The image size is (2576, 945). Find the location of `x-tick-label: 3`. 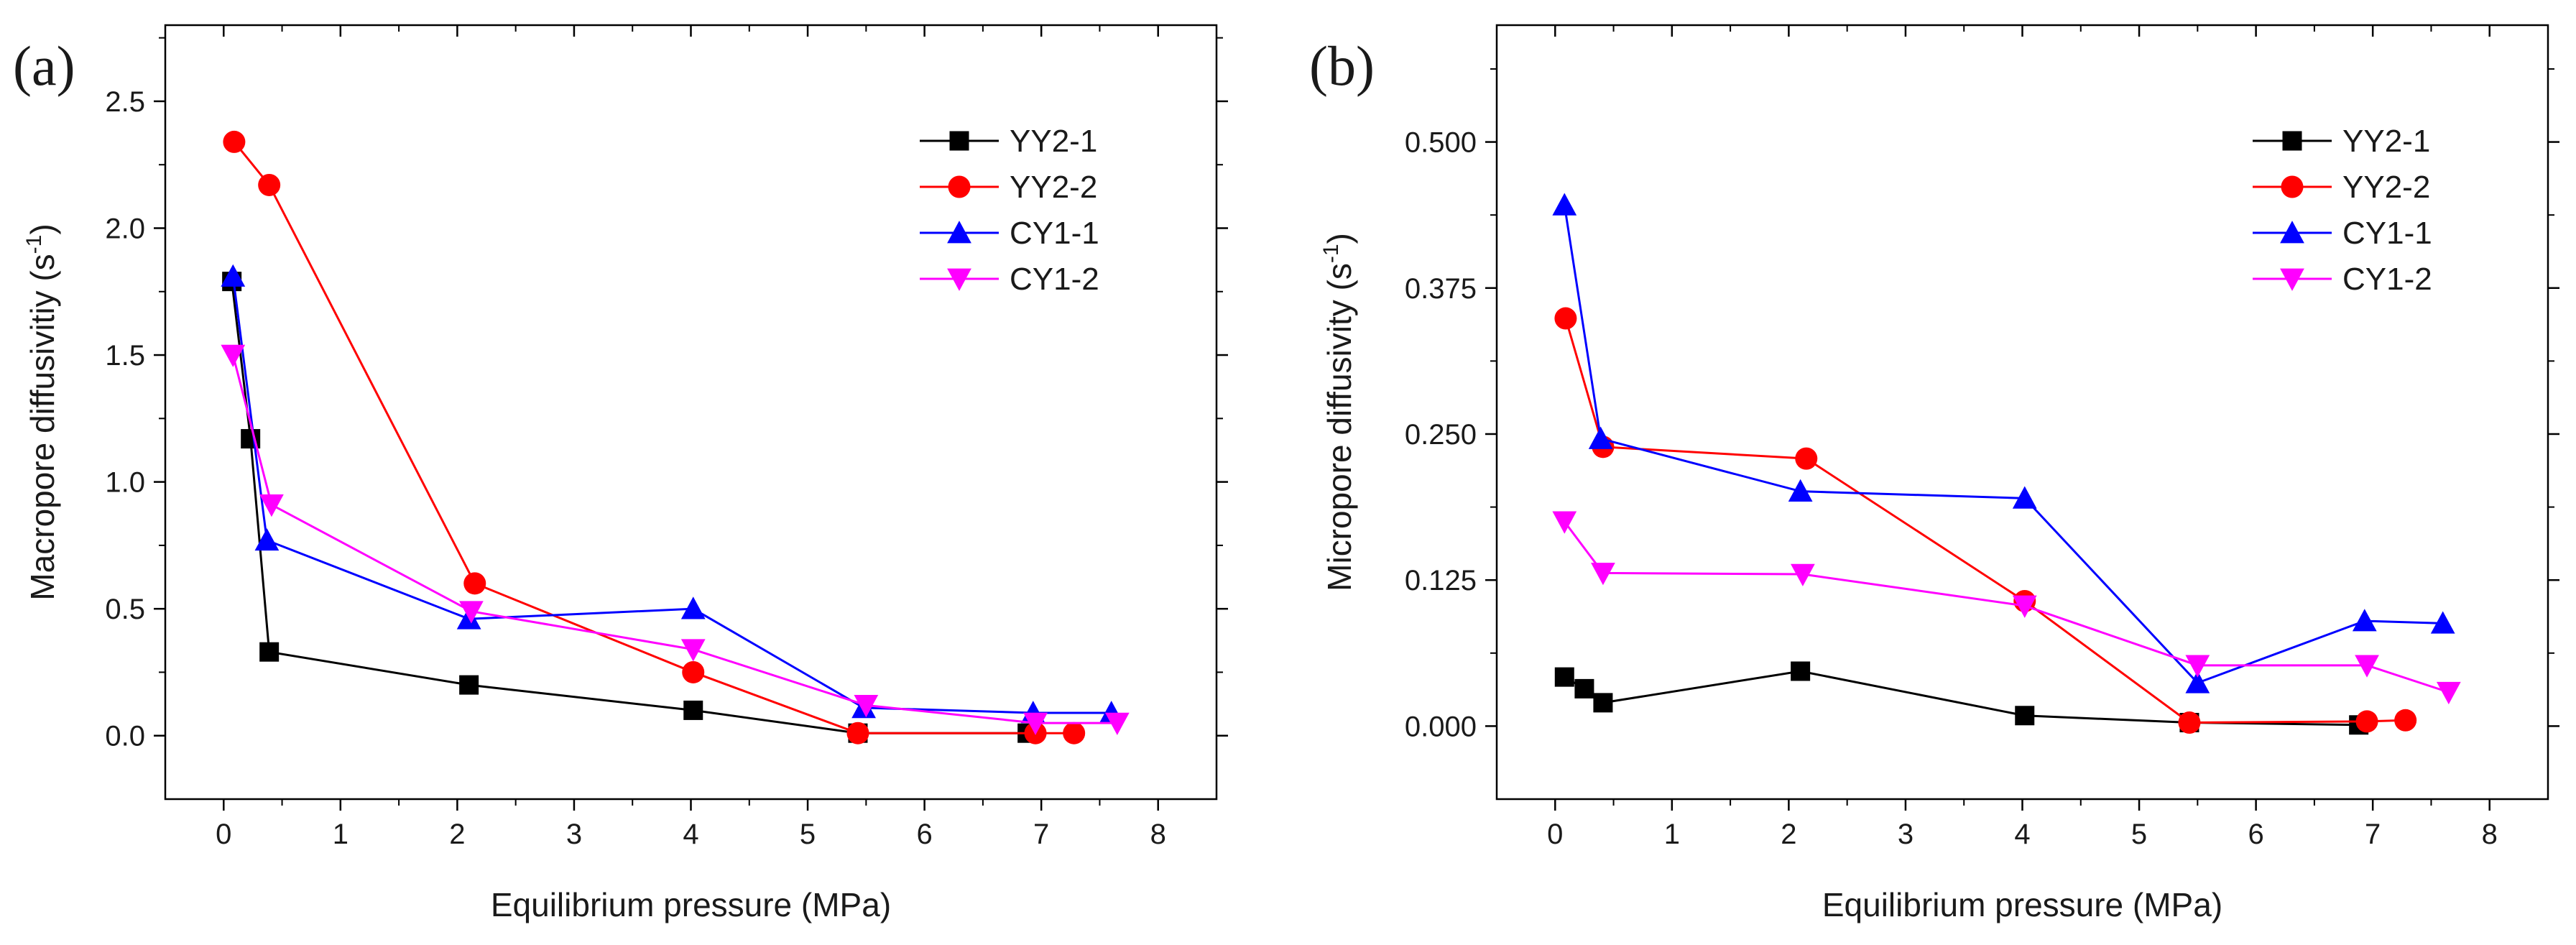

x-tick-label: 3 is located at coordinates (1905, 834).